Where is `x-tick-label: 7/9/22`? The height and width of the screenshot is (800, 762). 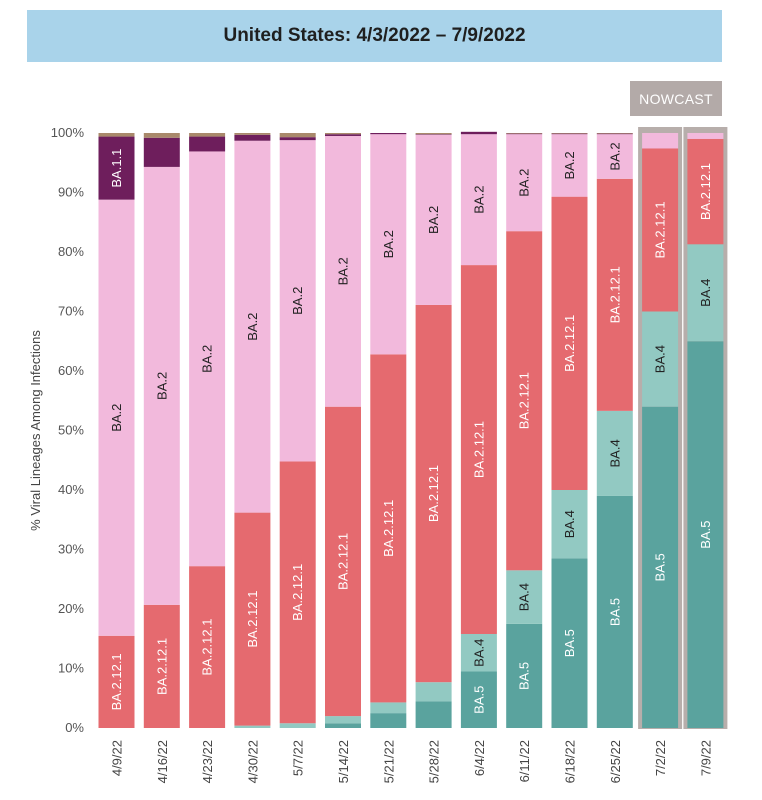 x-tick-label: 7/9/22 is located at coordinates (705, 758).